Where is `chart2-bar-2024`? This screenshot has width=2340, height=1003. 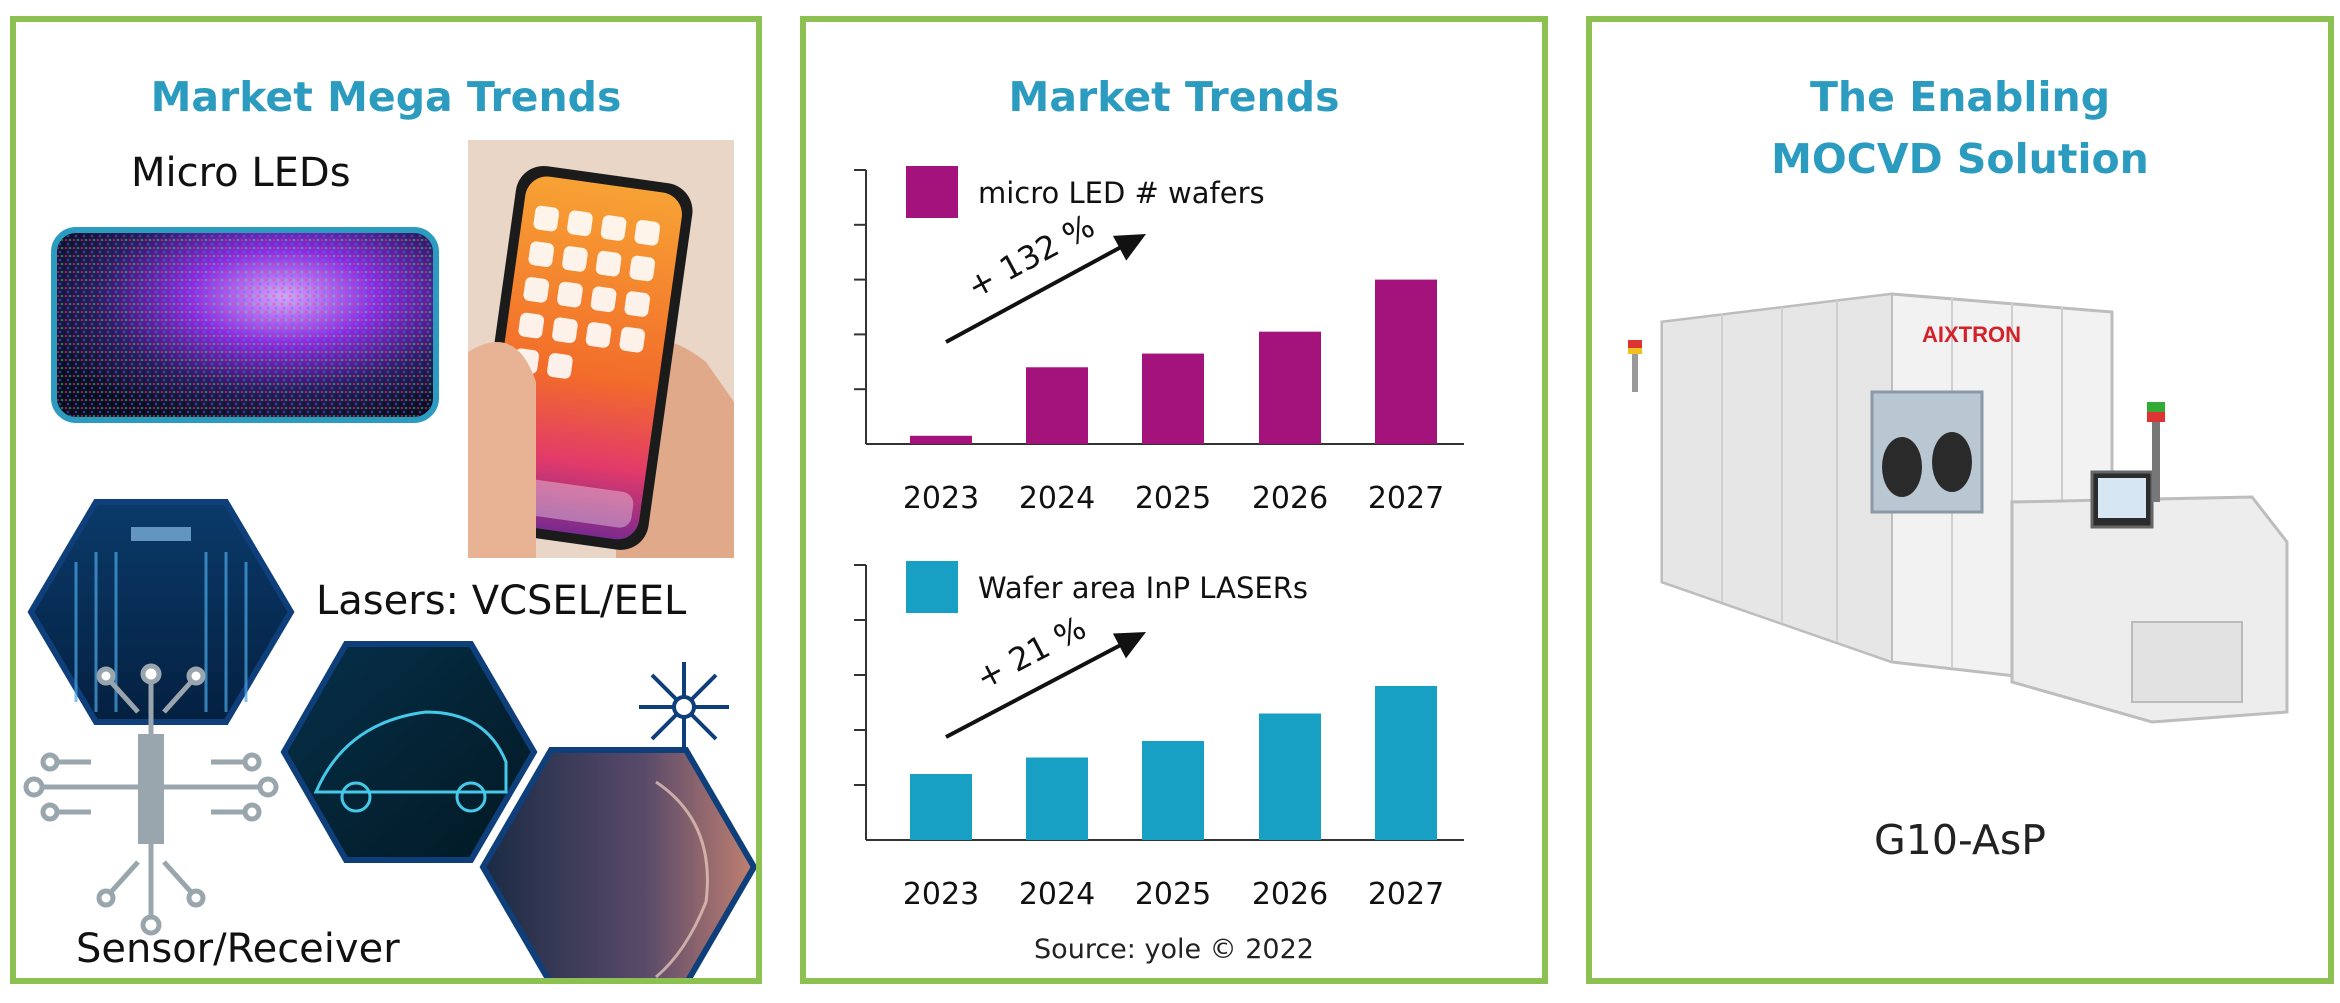 chart2-bar-2024 is located at coordinates (1057, 798).